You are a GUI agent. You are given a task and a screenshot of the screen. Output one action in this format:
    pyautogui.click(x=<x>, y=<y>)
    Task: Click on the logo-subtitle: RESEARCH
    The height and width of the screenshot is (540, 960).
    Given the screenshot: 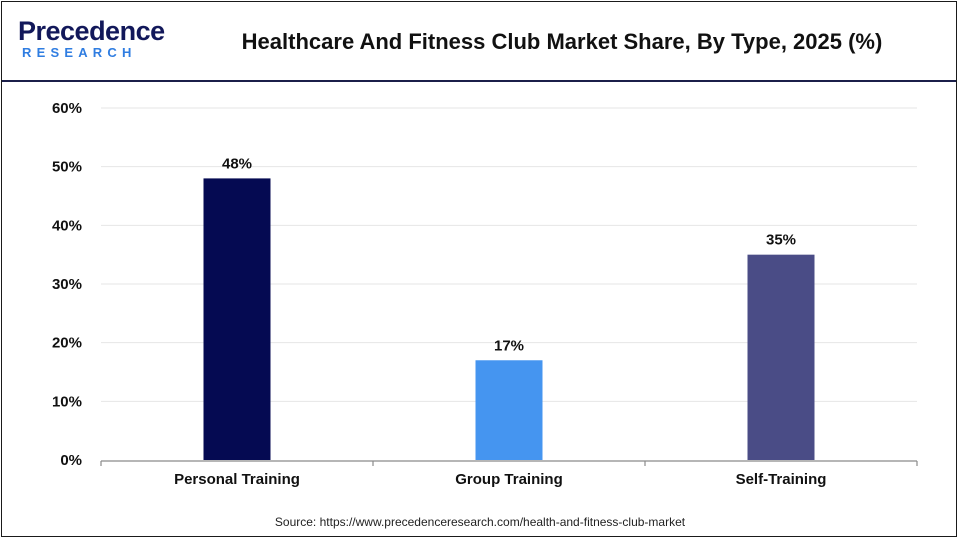 What is the action you would take?
    pyautogui.click(x=79, y=52)
    